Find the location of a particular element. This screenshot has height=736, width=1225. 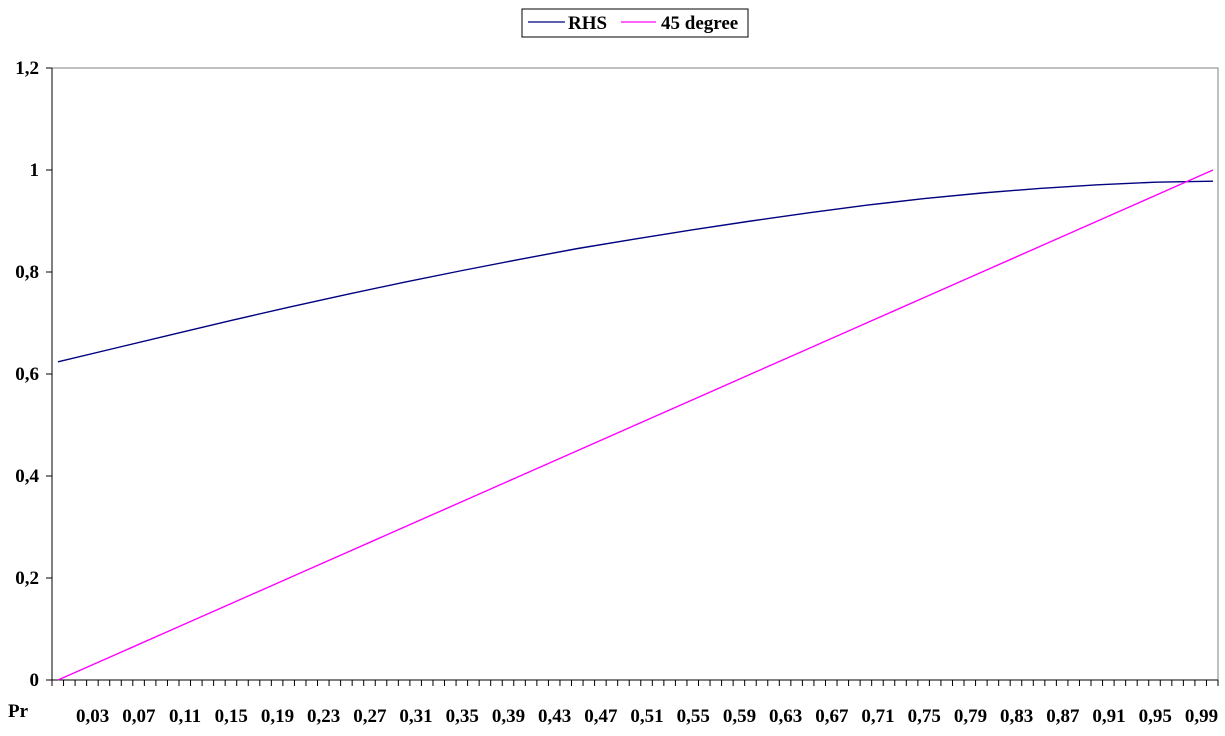

y-tick-label: 0,4 is located at coordinates (27, 476).